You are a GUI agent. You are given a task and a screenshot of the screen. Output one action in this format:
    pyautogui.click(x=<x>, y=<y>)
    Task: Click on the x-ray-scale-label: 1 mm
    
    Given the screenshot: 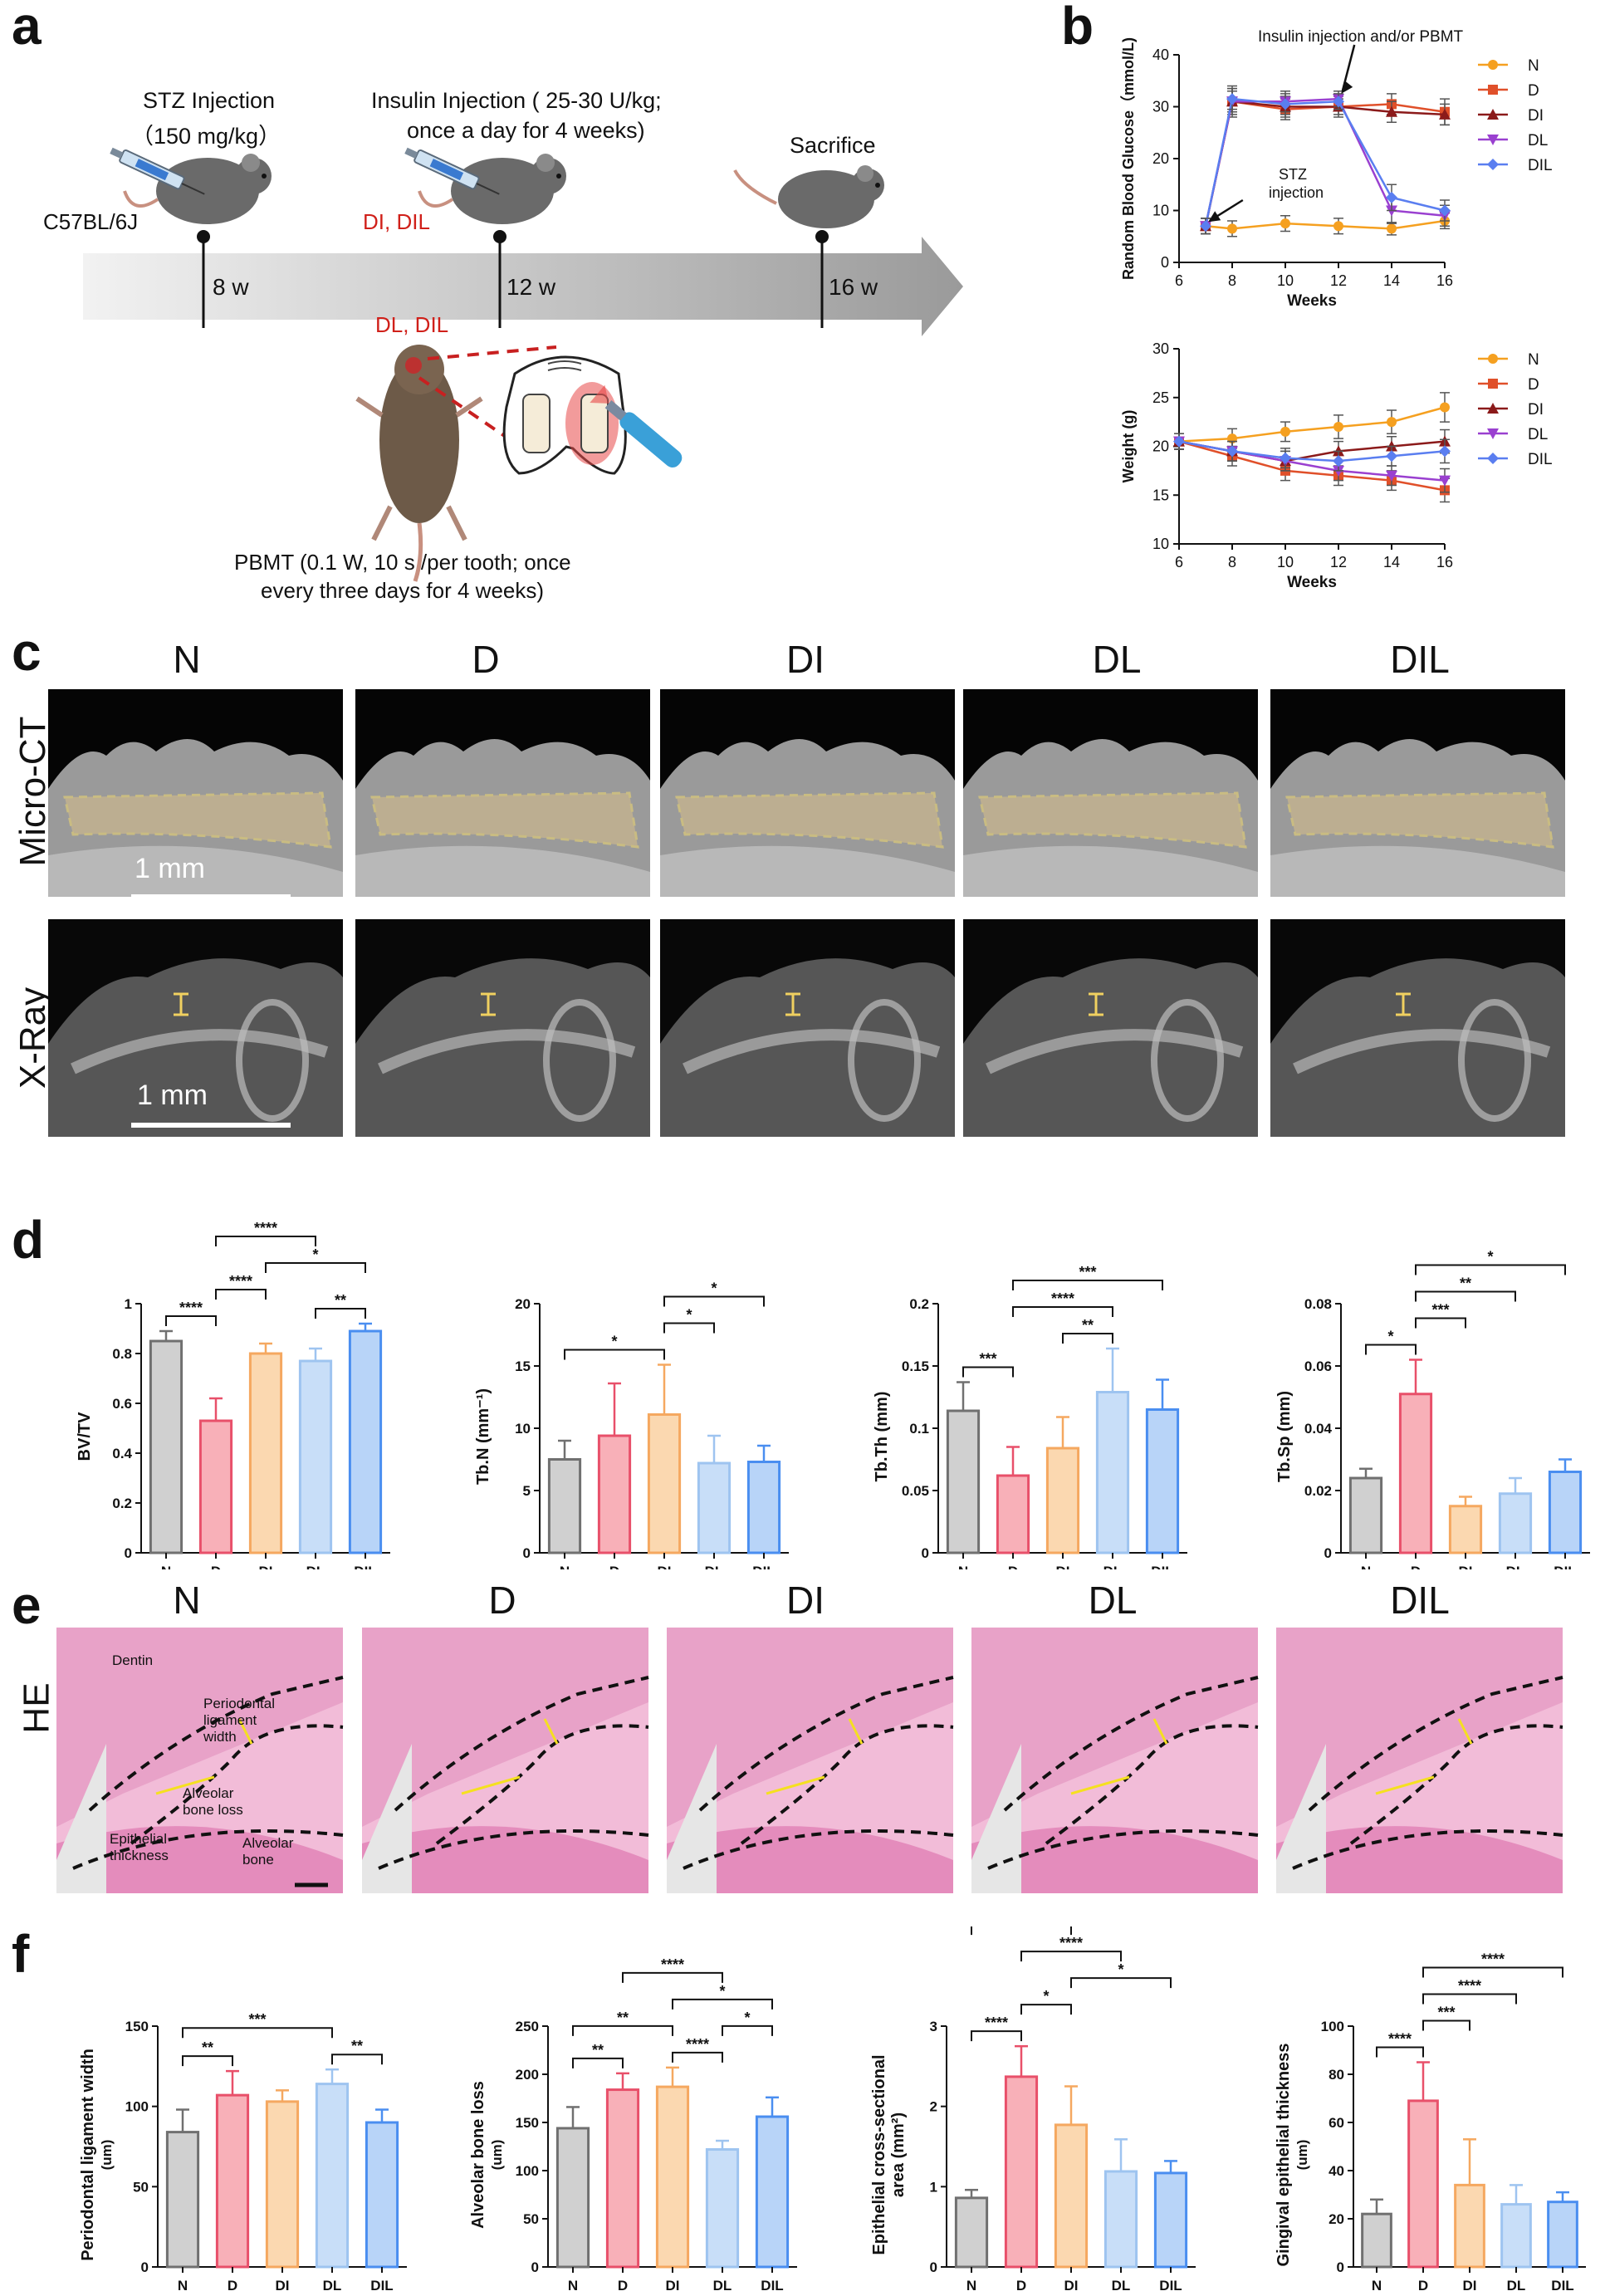 What is the action you would take?
    pyautogui.click(x=172, y=1095)
    